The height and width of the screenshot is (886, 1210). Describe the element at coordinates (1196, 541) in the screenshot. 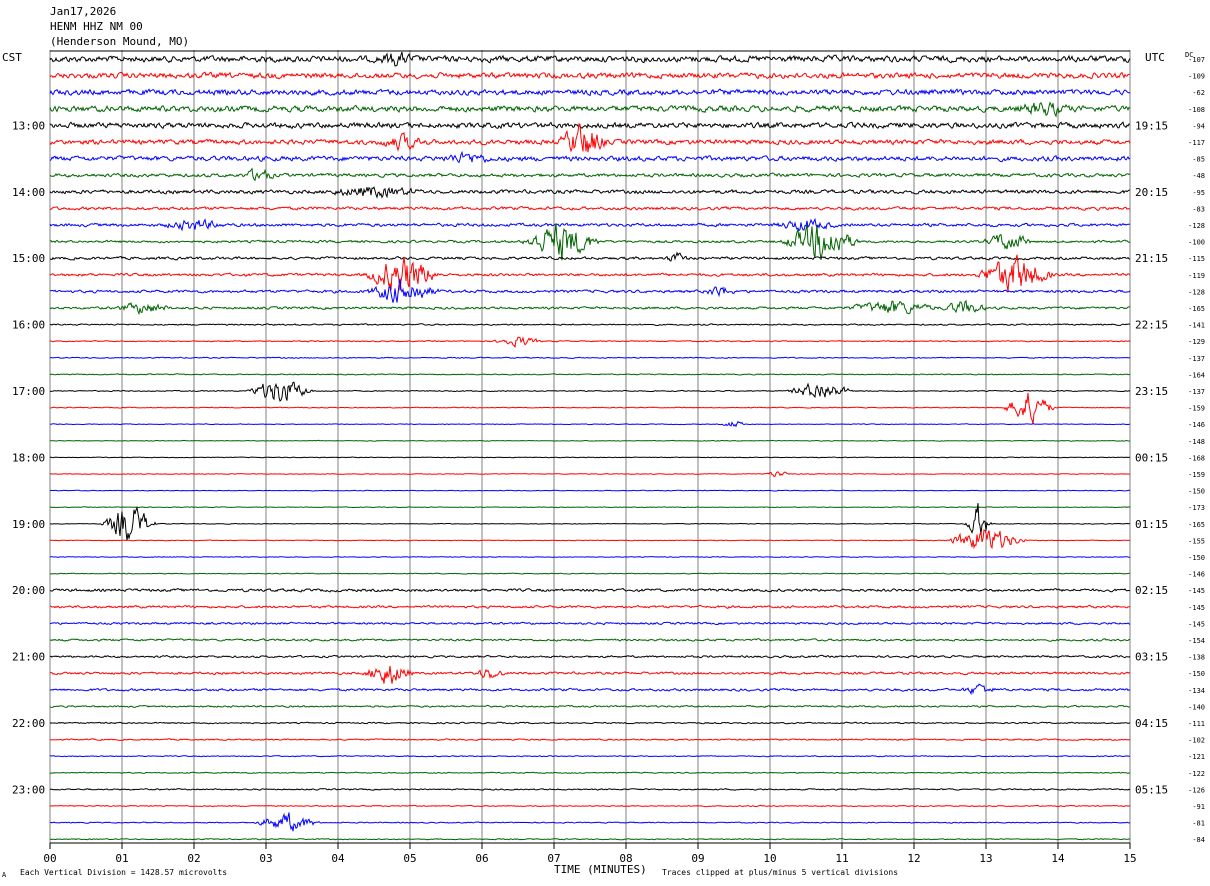

I see `dc-offset-label: -155` at that location.